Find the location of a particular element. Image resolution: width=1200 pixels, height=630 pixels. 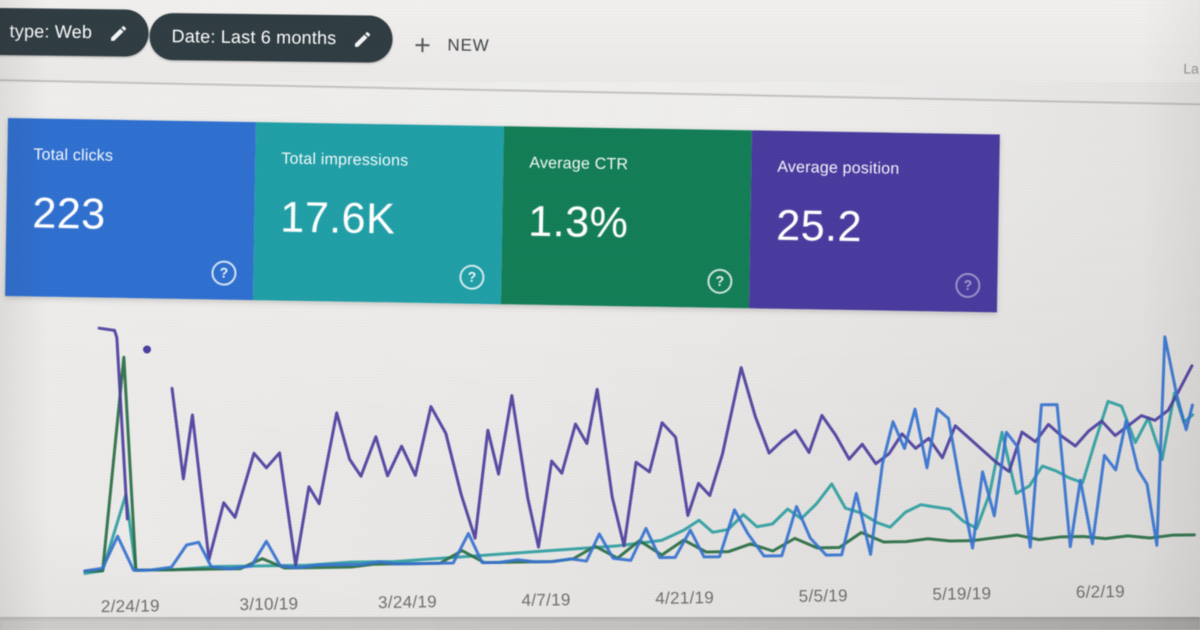

x-axis-label: 2/24/19 is located at coordinates (130, 606).